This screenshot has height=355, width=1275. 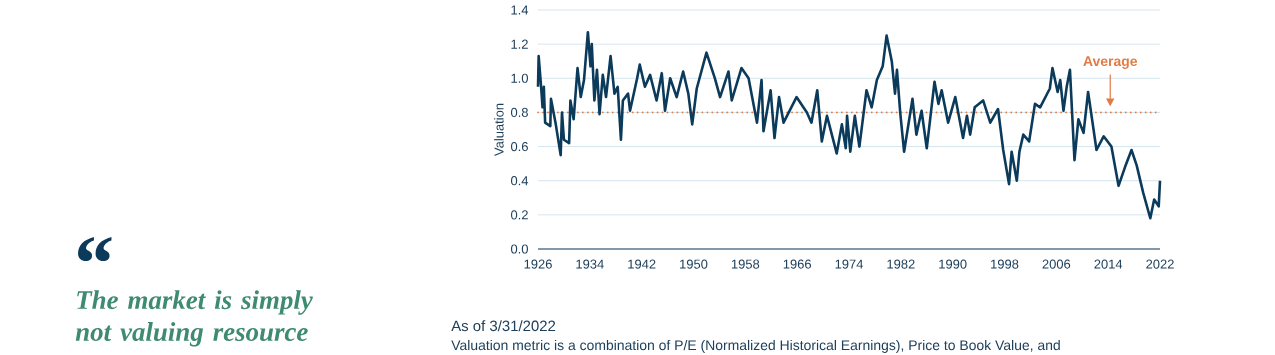 What do you see at coordinates (642, 264) in the screenshot?
I see `x-tick-label: 1942` at bounding box center [642, 264].